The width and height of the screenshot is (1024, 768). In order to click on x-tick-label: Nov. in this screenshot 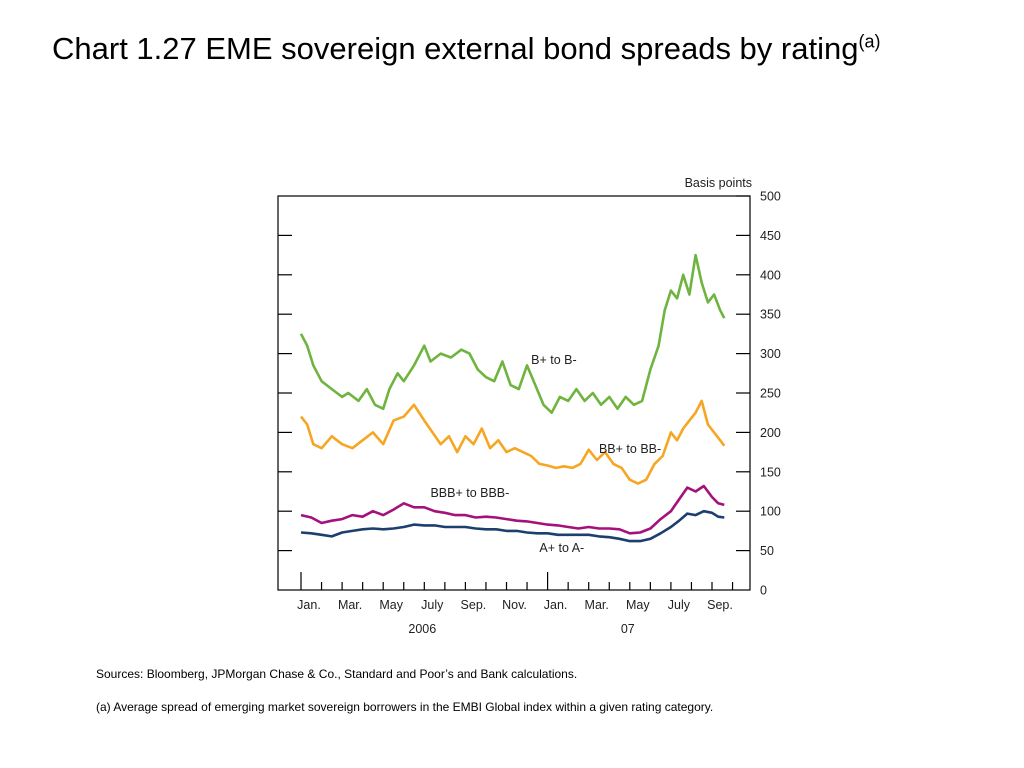, I will do `click(514, 605)`.